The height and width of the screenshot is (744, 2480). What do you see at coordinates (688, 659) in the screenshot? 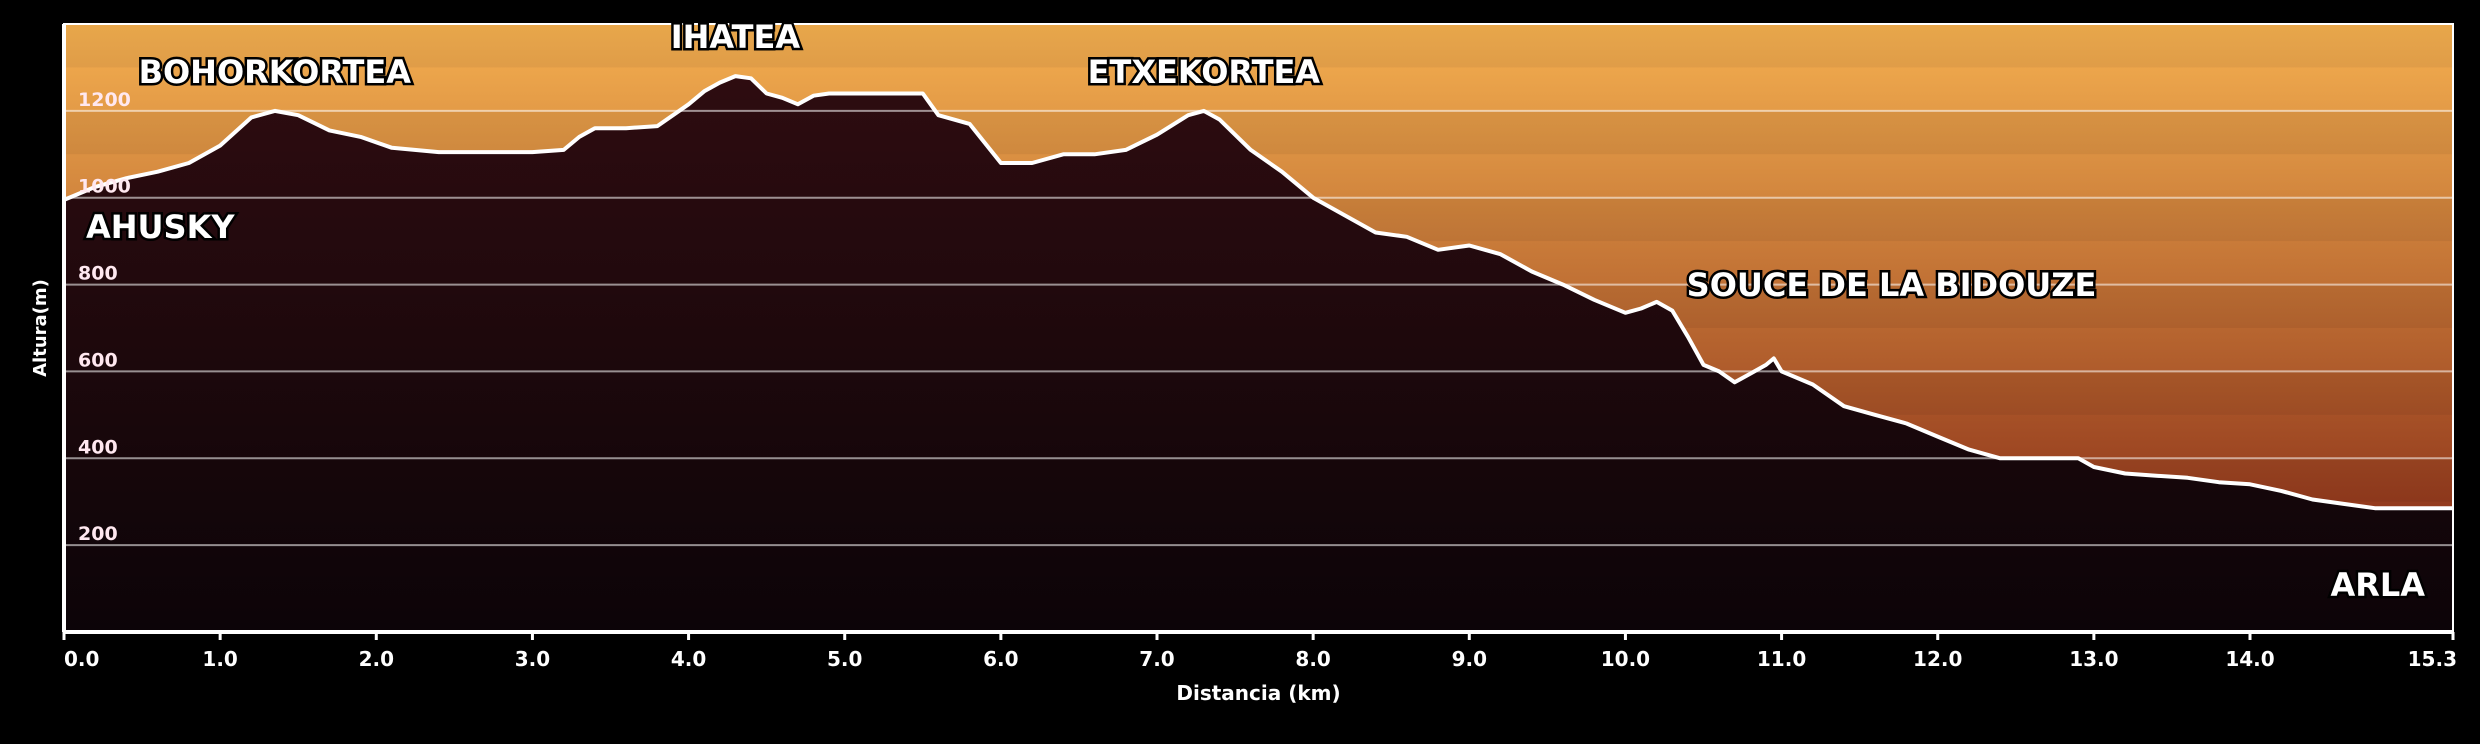
I see `x-tick-label: 4.0` at bounding box center [688, 659].